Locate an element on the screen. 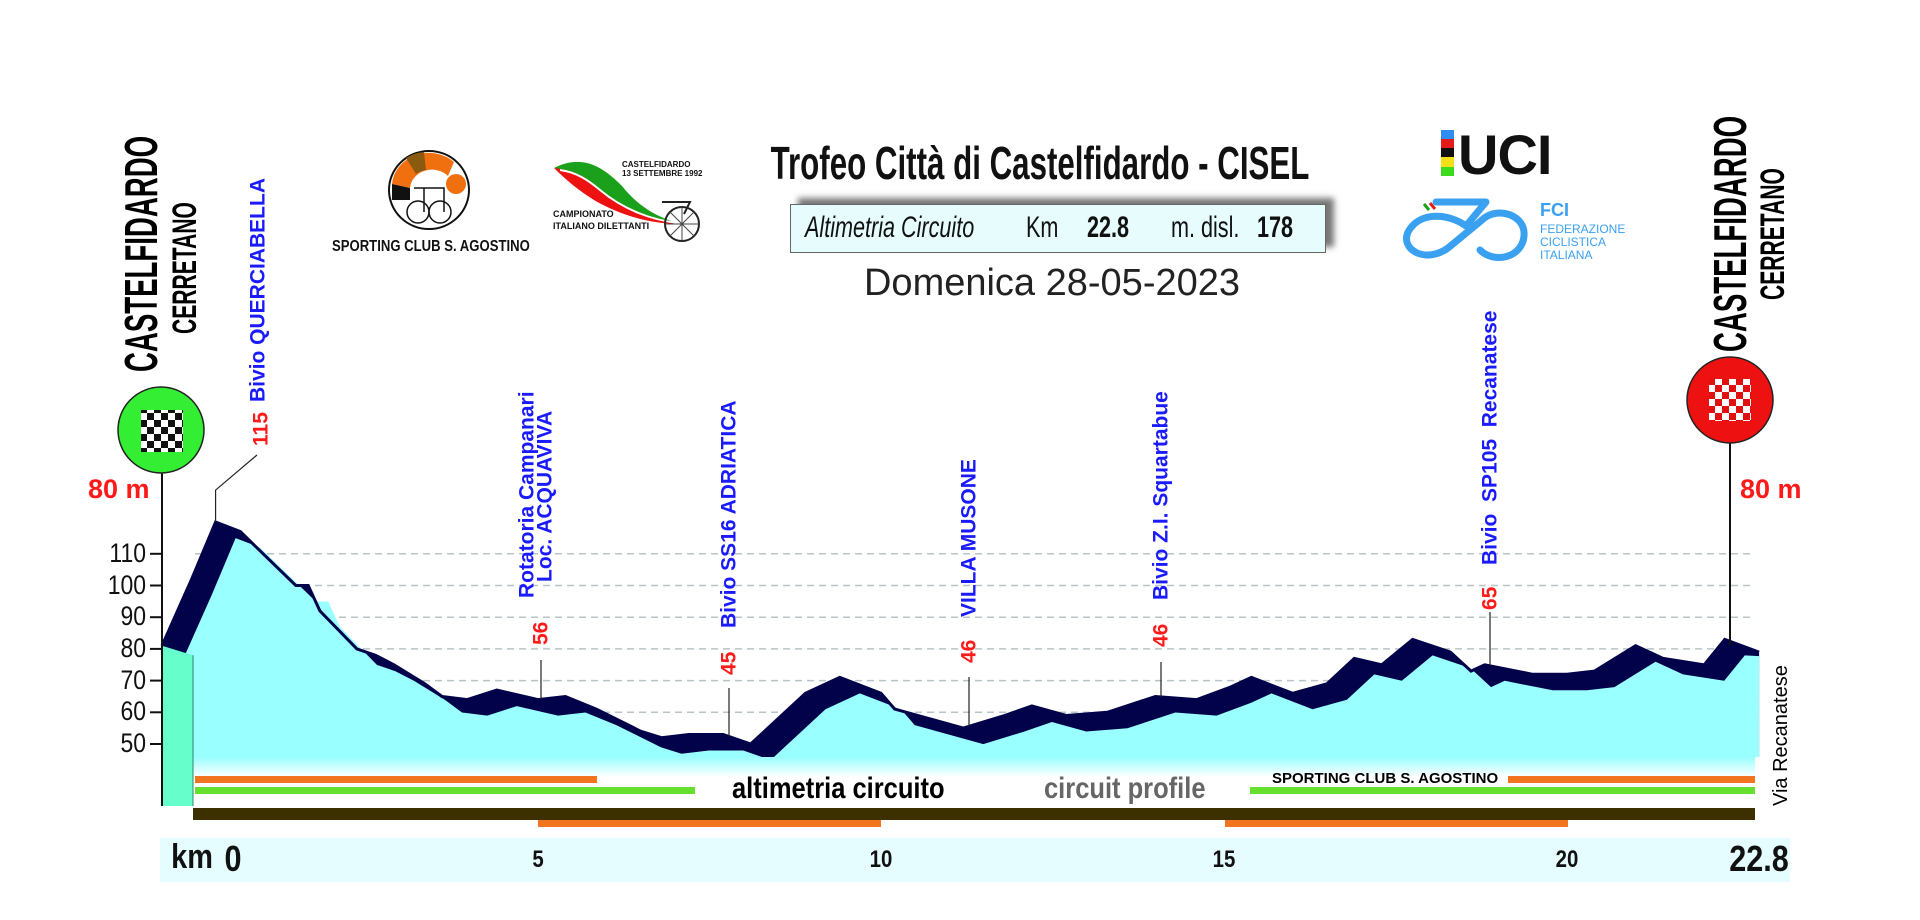 The width and height of the screenshot is (1920, 920). waypoint-label: Bivio SP105 Recanatese is located at coordinates (1490, 437).